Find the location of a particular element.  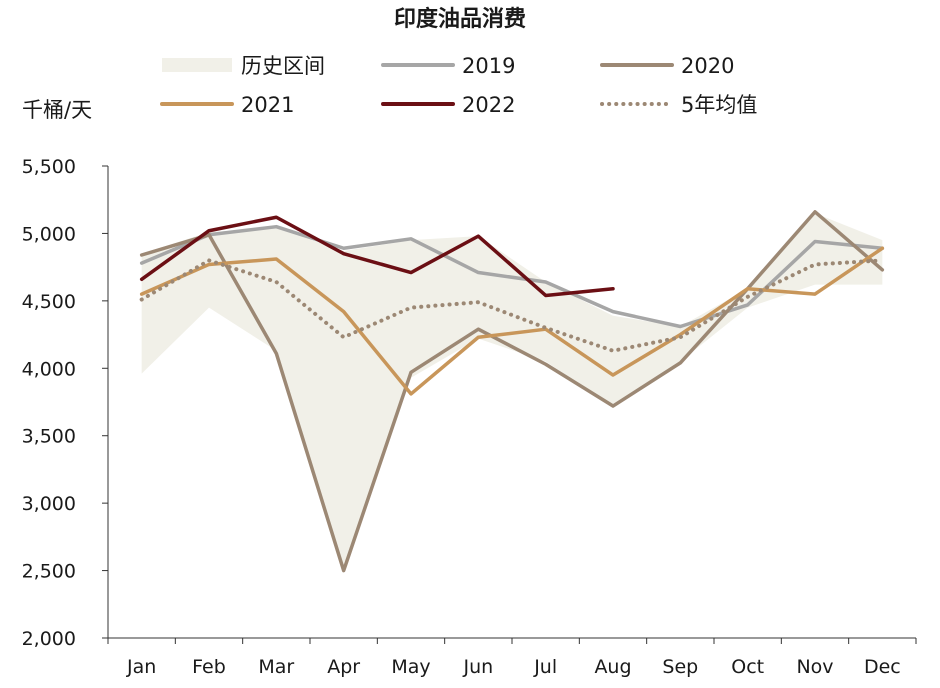

legend-item-5年均值: 5年均值 is located at coordinates (678, 105).